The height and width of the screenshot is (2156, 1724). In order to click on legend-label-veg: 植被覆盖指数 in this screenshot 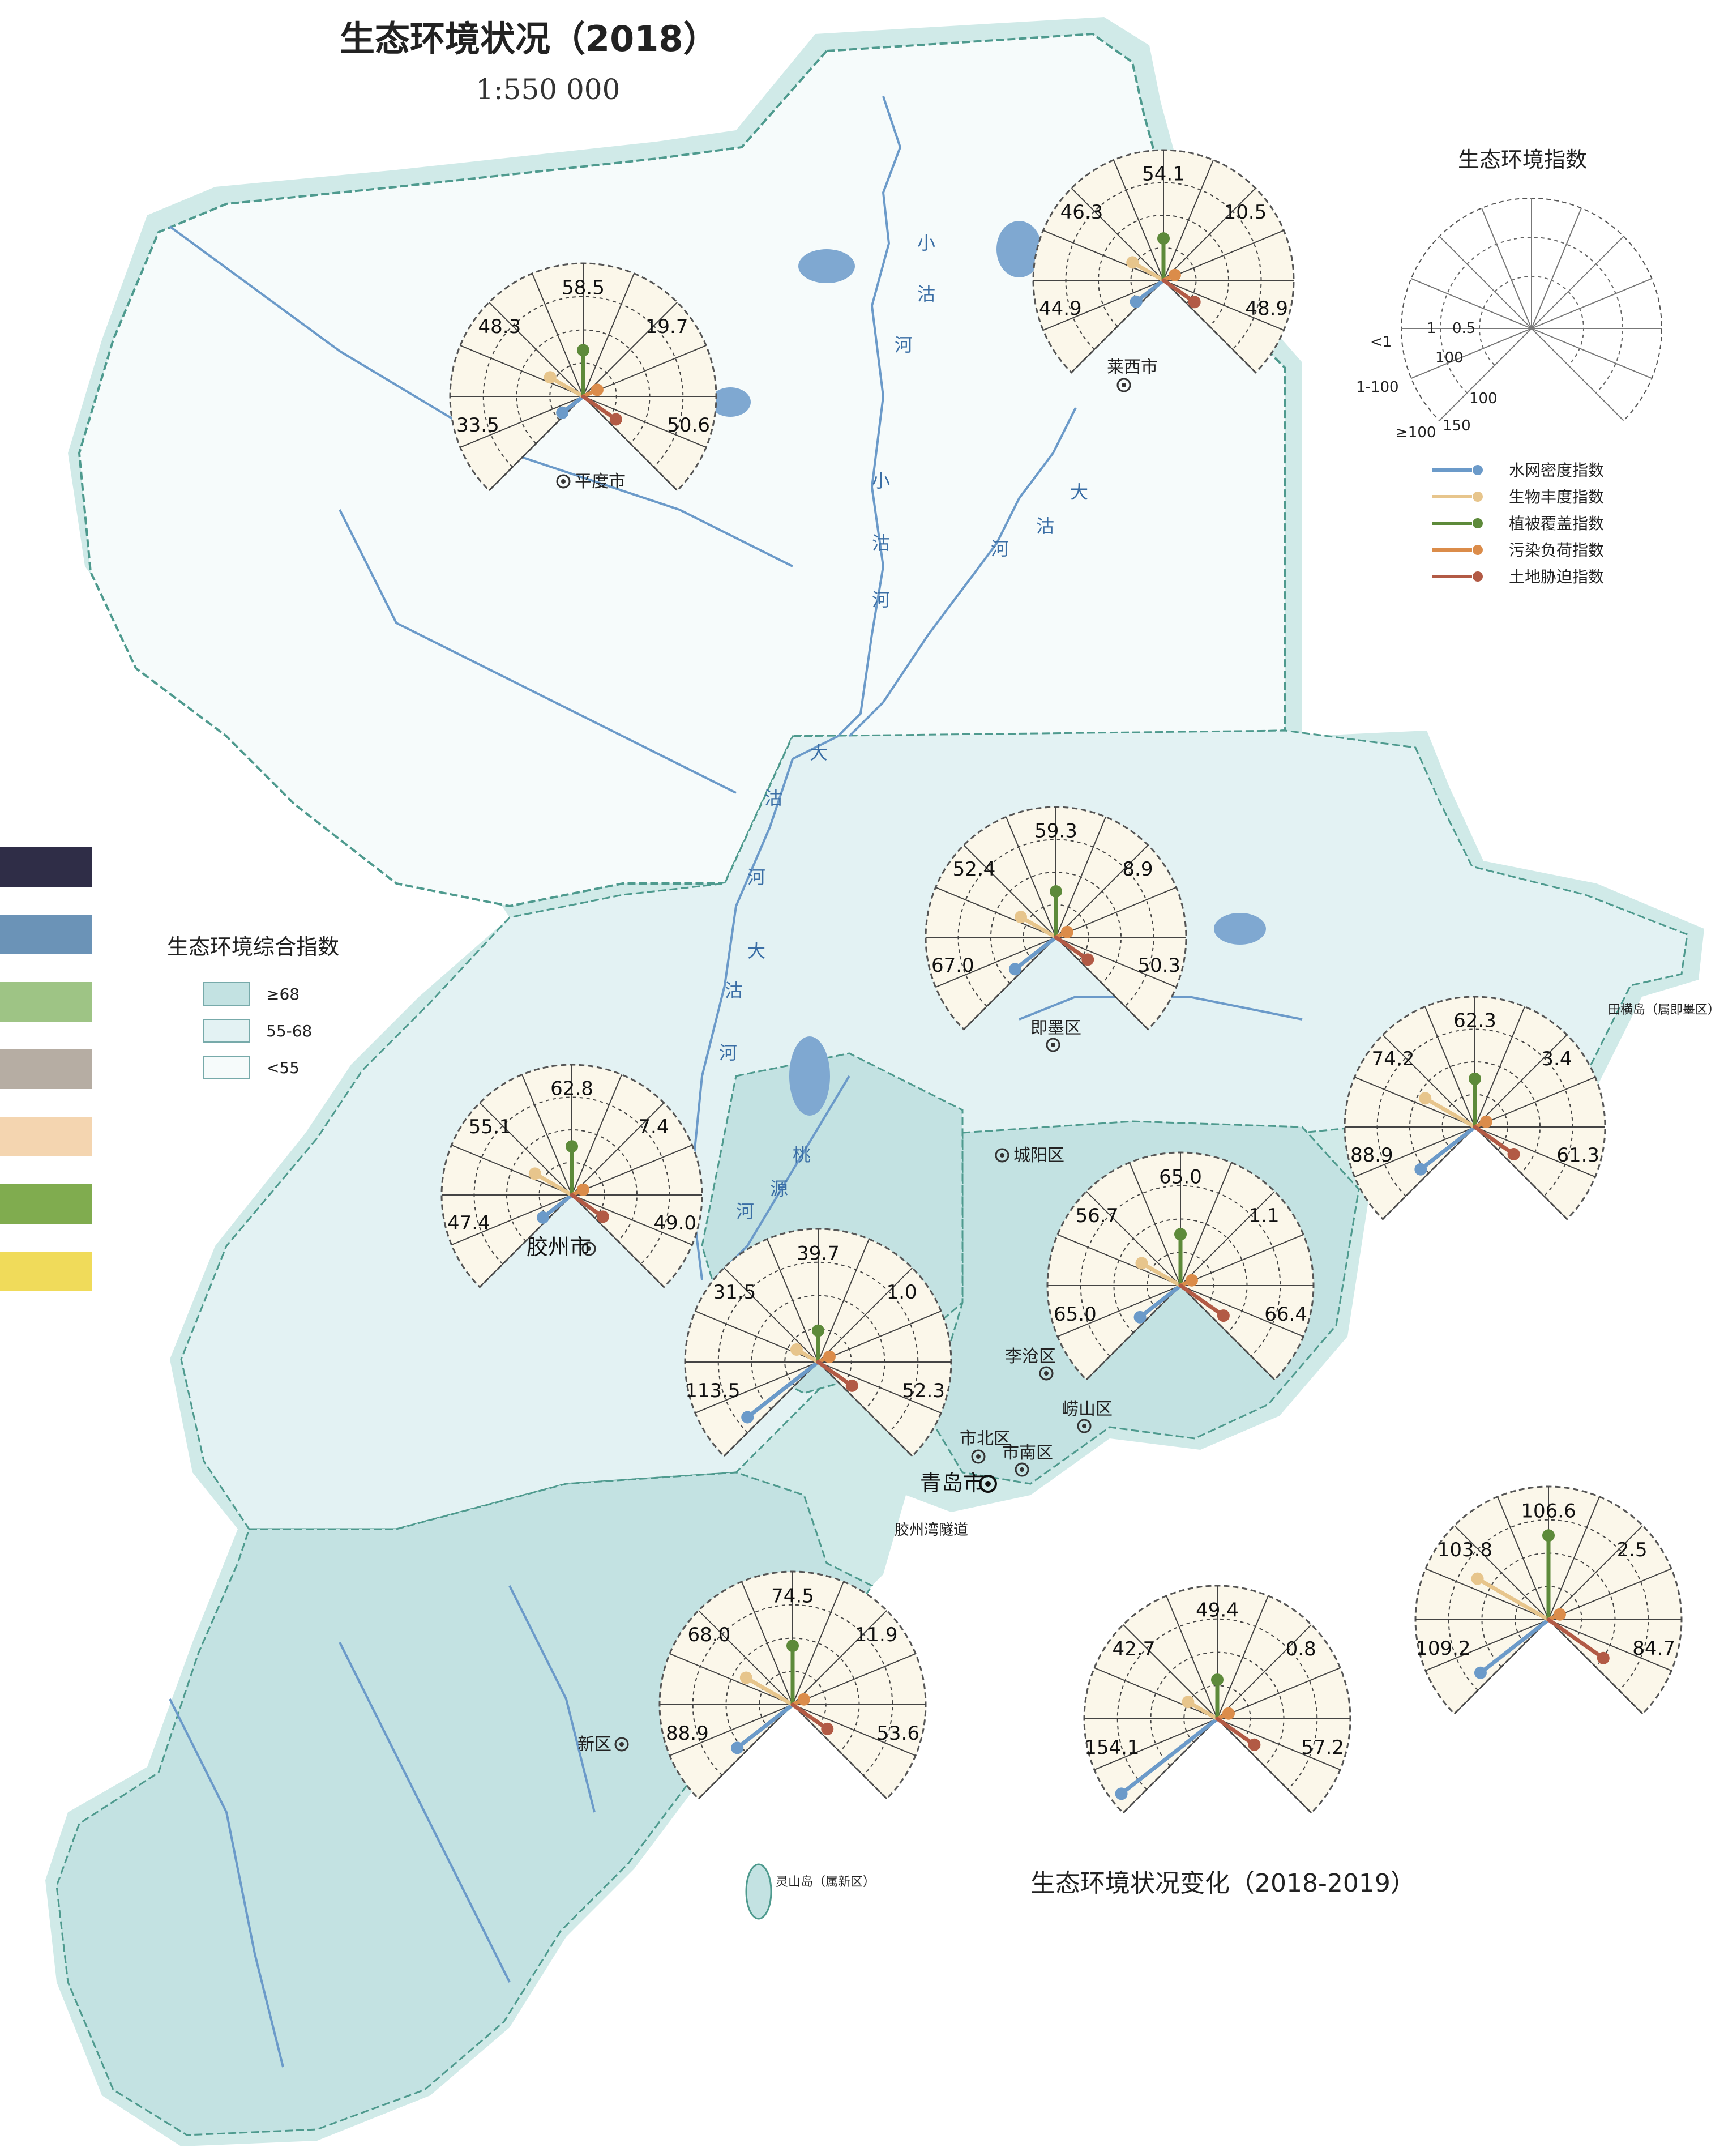, I will do `click(1556, 523)`.